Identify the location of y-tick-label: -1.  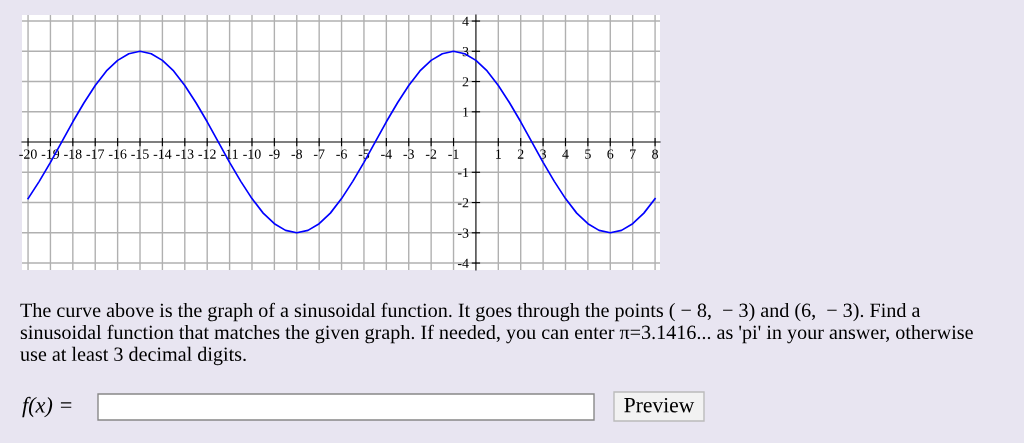
(463, 172).